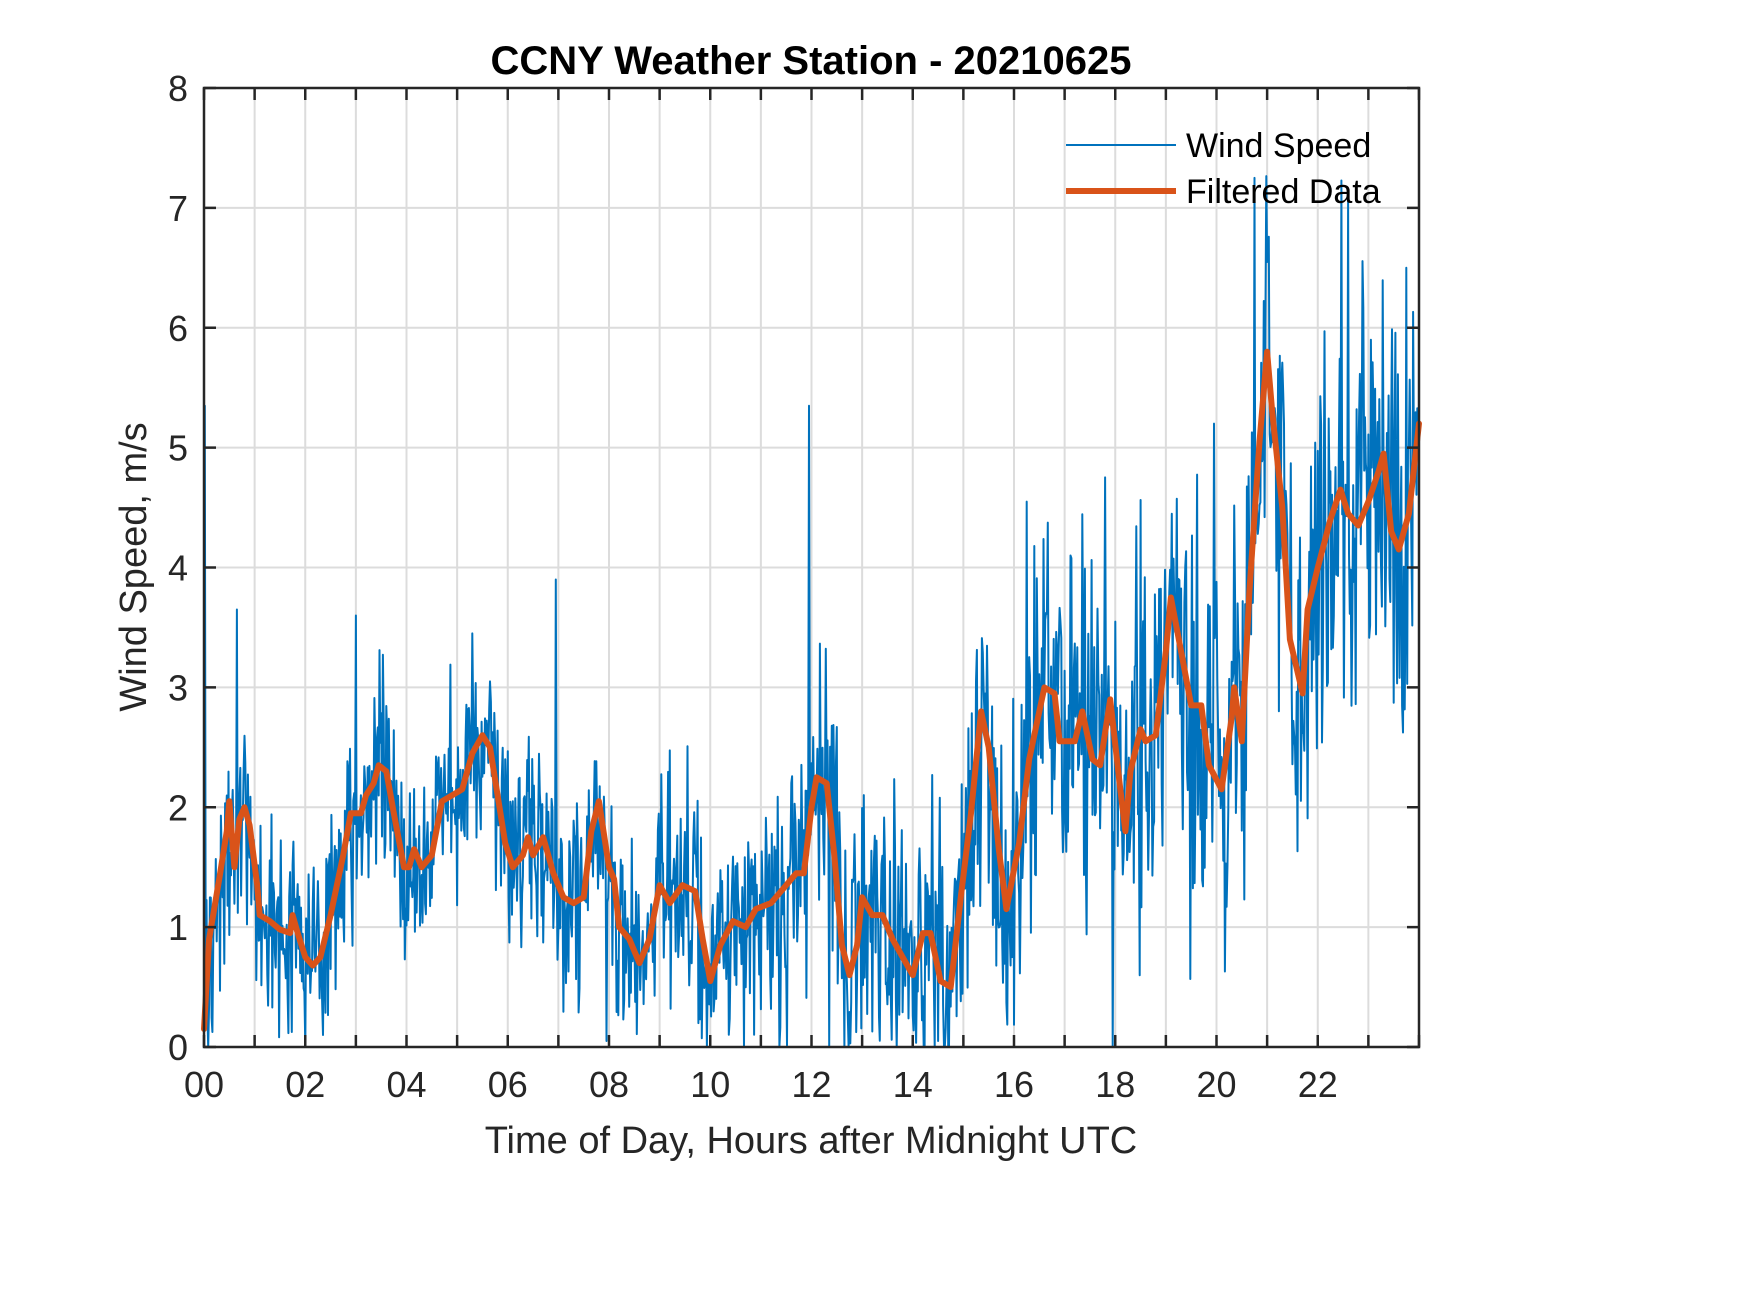 The width and height of the screenshot is (1750, 1313). I want to click on x-tick-label: 20, so click(1216, 1084).